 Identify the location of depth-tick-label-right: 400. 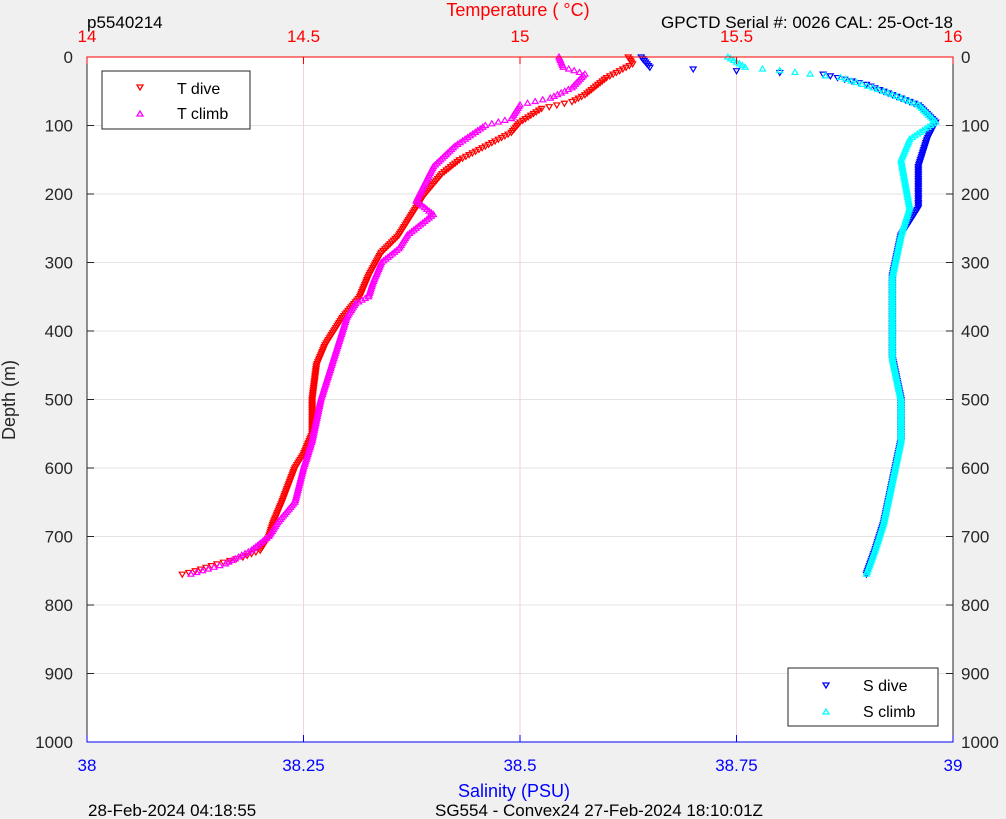
(975, 331).